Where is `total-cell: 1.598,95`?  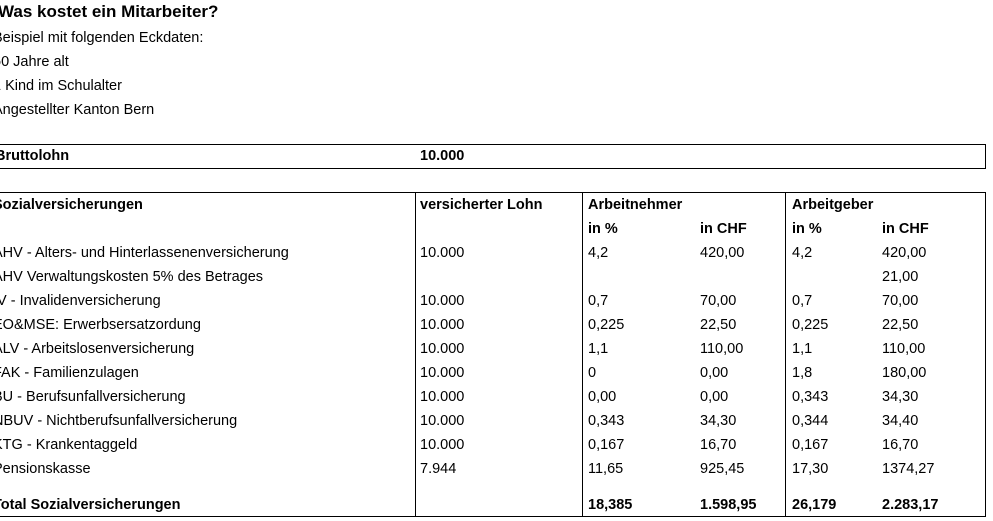 total-cell: 1.598,95 is located at coordinates (728, 505).